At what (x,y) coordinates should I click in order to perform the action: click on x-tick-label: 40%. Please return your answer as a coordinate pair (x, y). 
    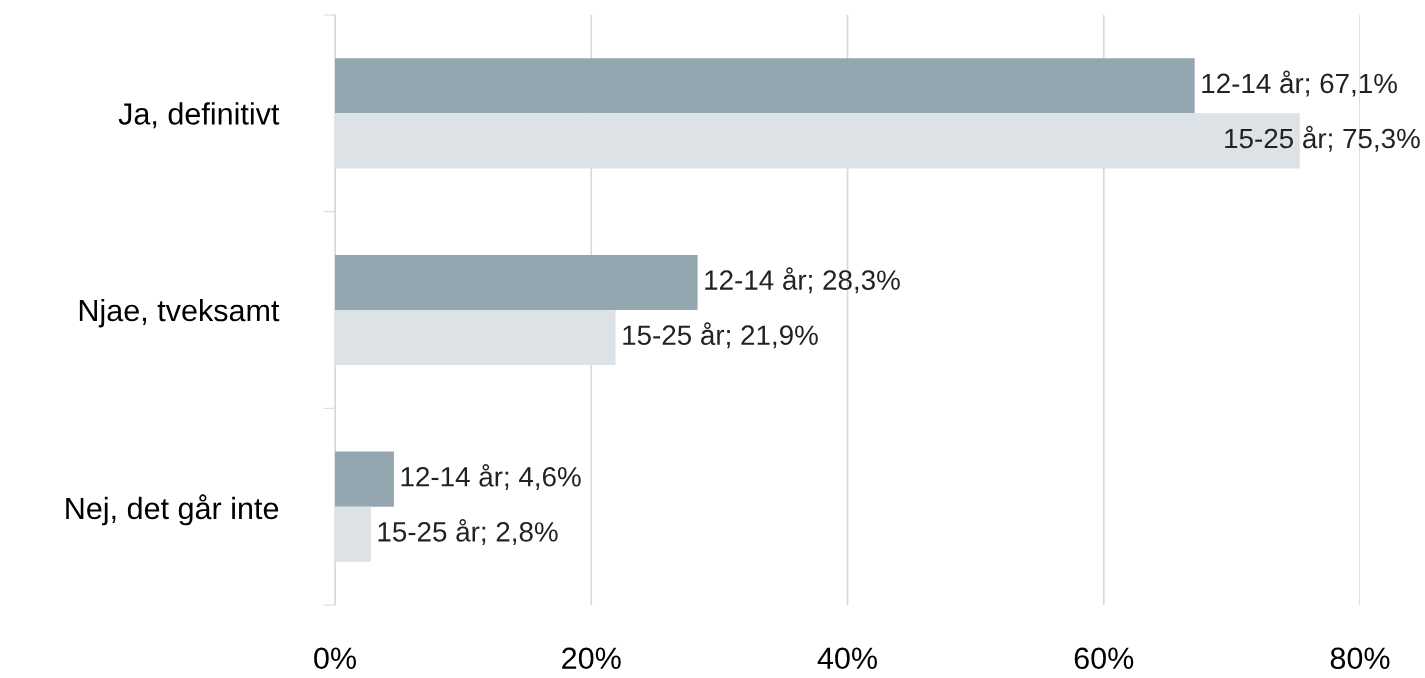
    Looking at the image, I should click on (847, 658).